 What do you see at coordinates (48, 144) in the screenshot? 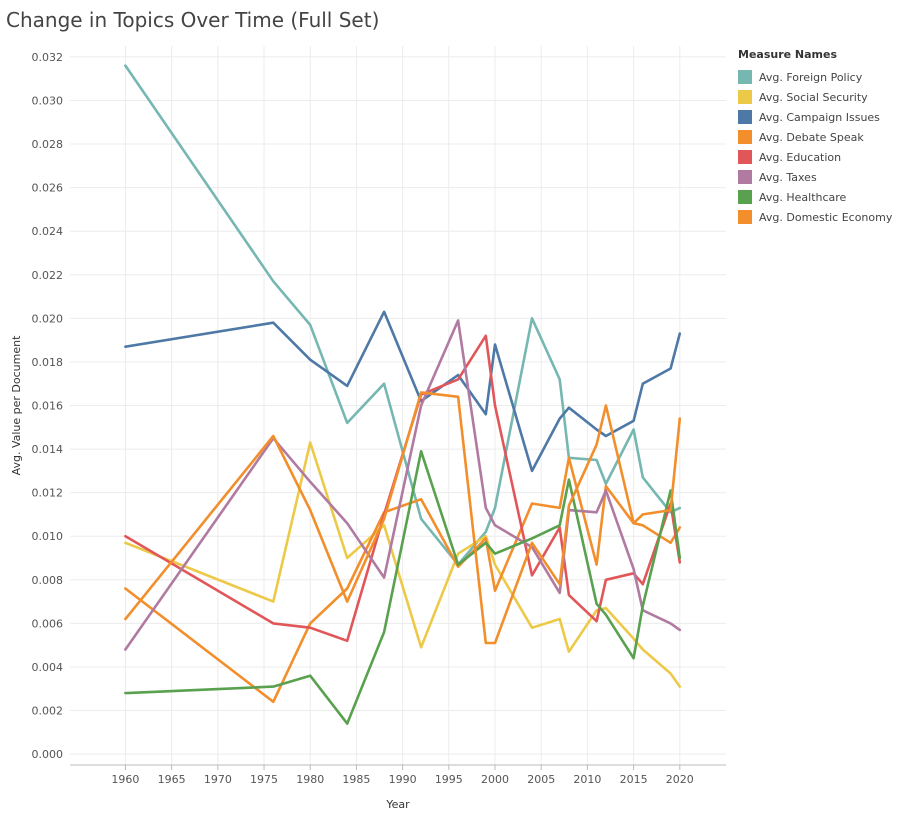
I see `y-tick-label: 0.028` at bounding box center [48, 144].